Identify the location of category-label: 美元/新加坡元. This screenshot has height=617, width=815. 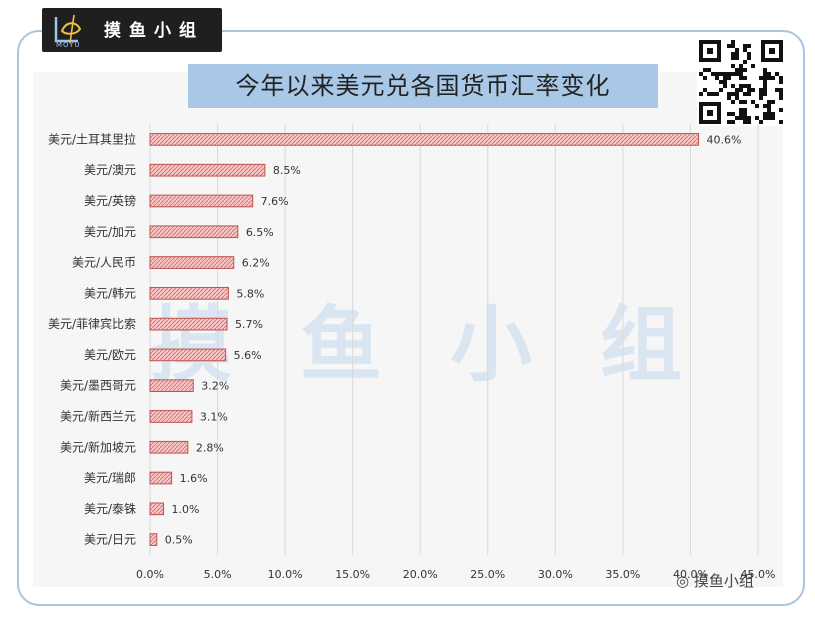
(98, 446).